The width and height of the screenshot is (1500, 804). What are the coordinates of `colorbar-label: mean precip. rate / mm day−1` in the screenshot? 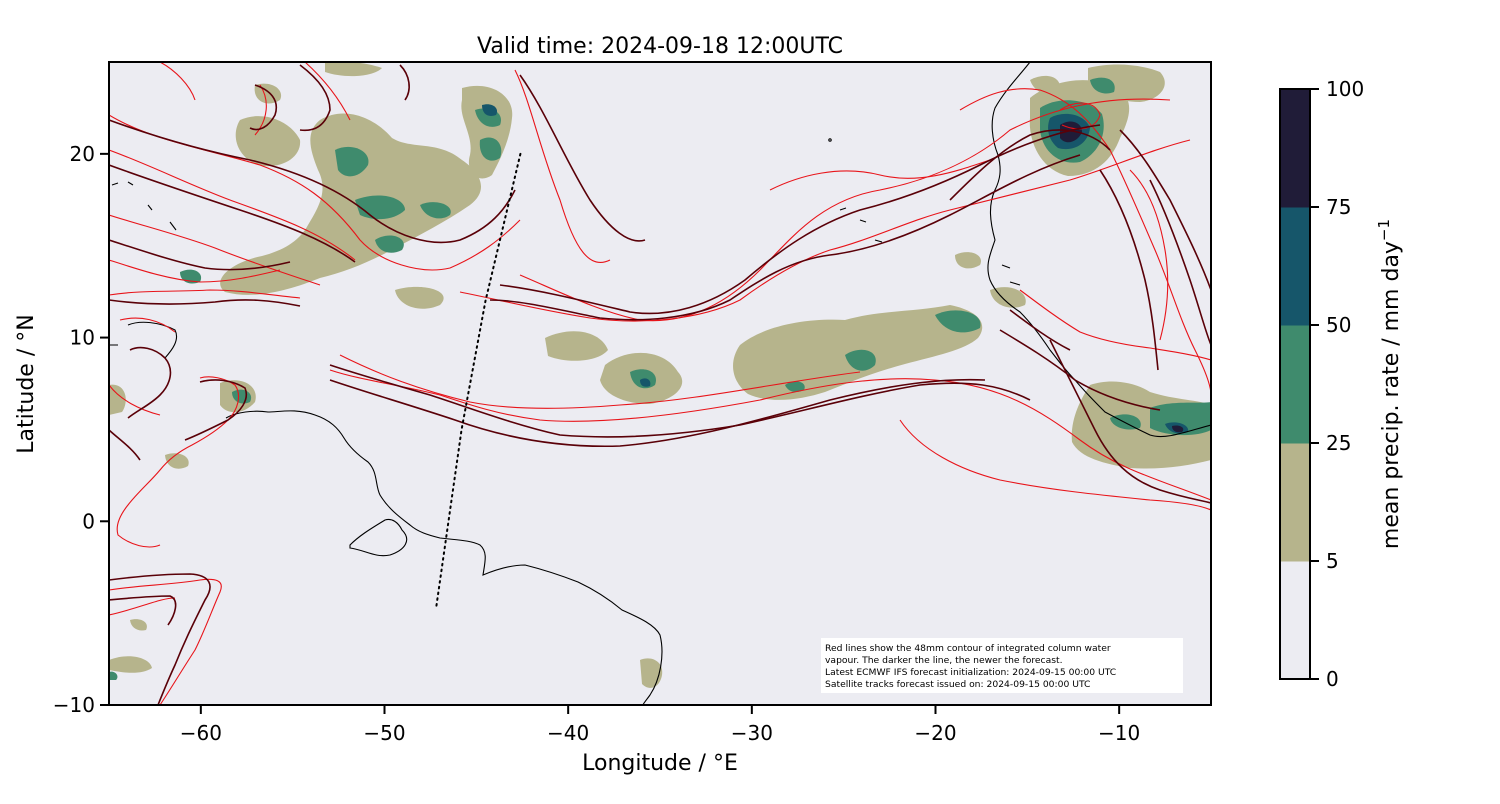 It's located at (1389, 384).